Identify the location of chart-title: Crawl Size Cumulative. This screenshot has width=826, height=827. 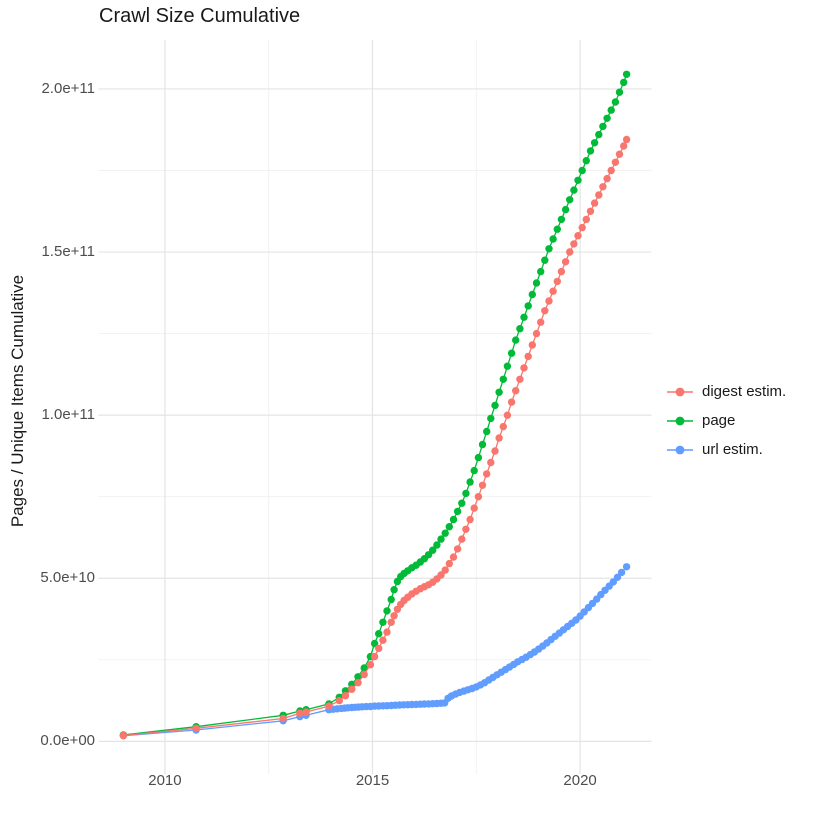
(200, 16).